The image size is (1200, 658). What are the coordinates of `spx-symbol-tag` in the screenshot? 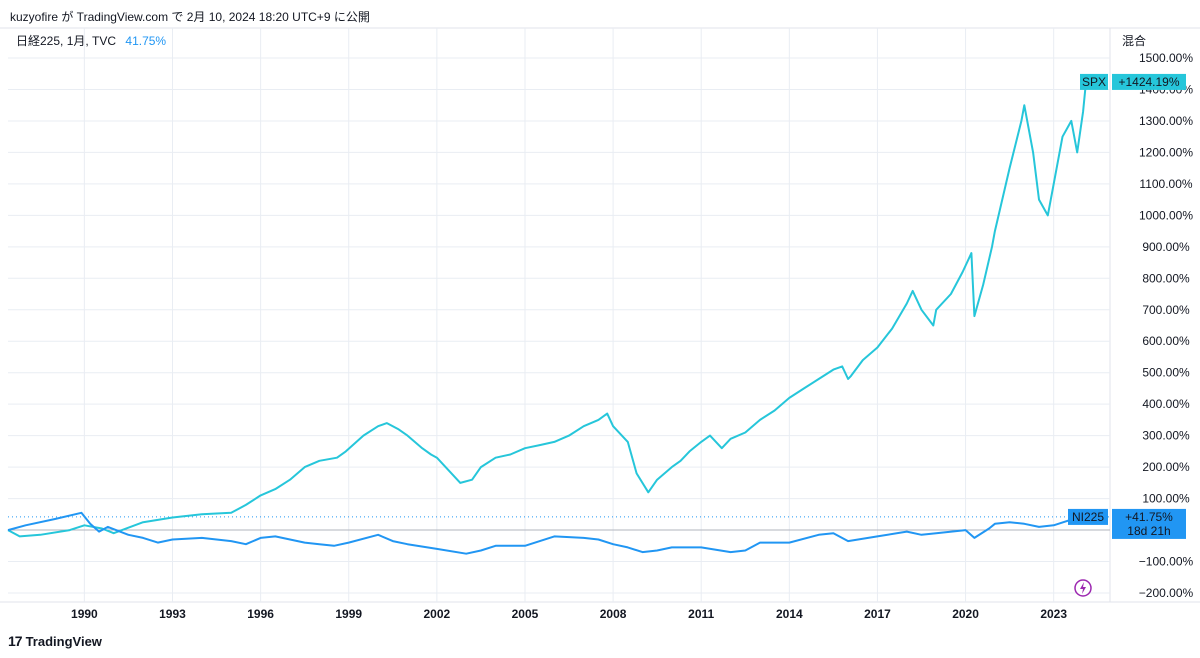 It's located at (1094, 81).